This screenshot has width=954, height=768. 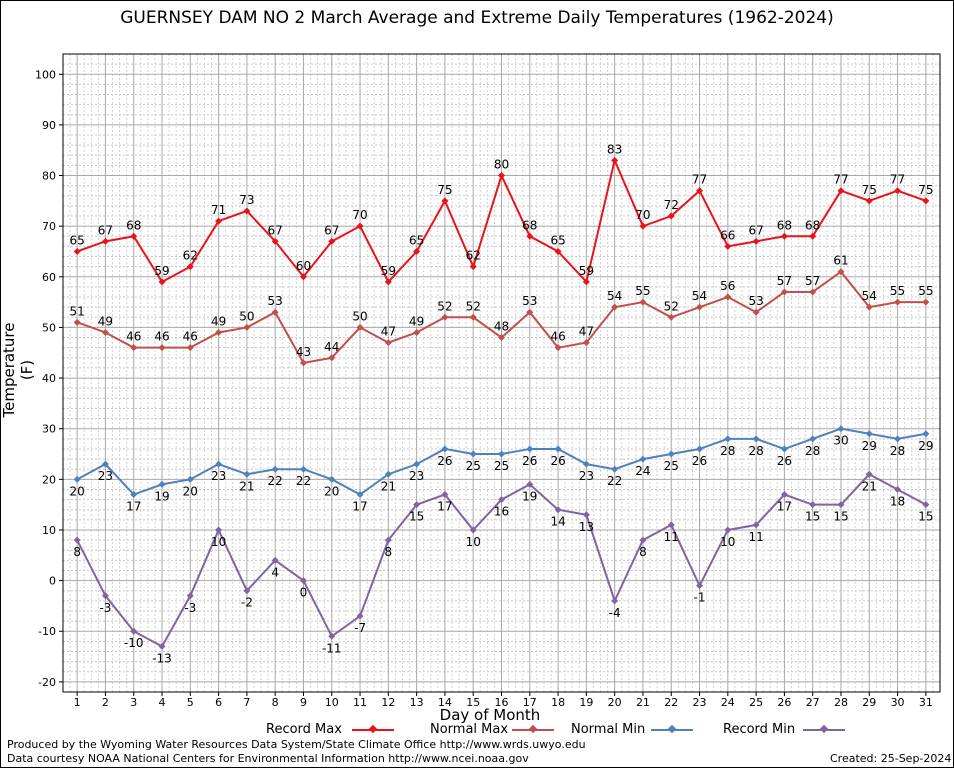 What do you see at coordinates (49, 277) in the screenshot?
I see `y-tick-label: 60` at bounding box center [49, 277].